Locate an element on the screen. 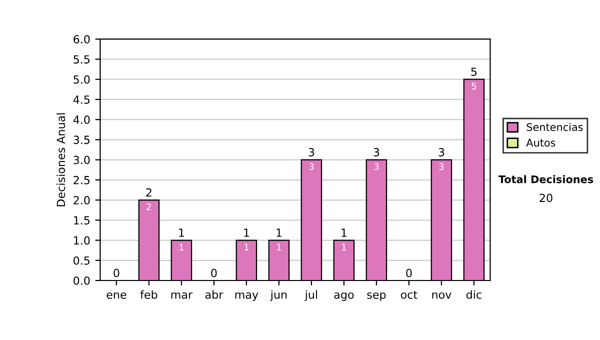 The image size is (600, 340). x-tick-label: ene is located at coordinates (116, 295).